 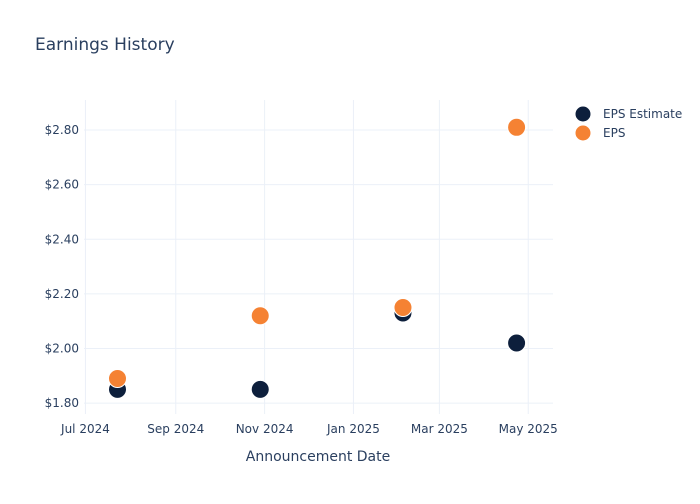 I want to click on x-tick-label: Jan 2025, so click(x=353, y=429).